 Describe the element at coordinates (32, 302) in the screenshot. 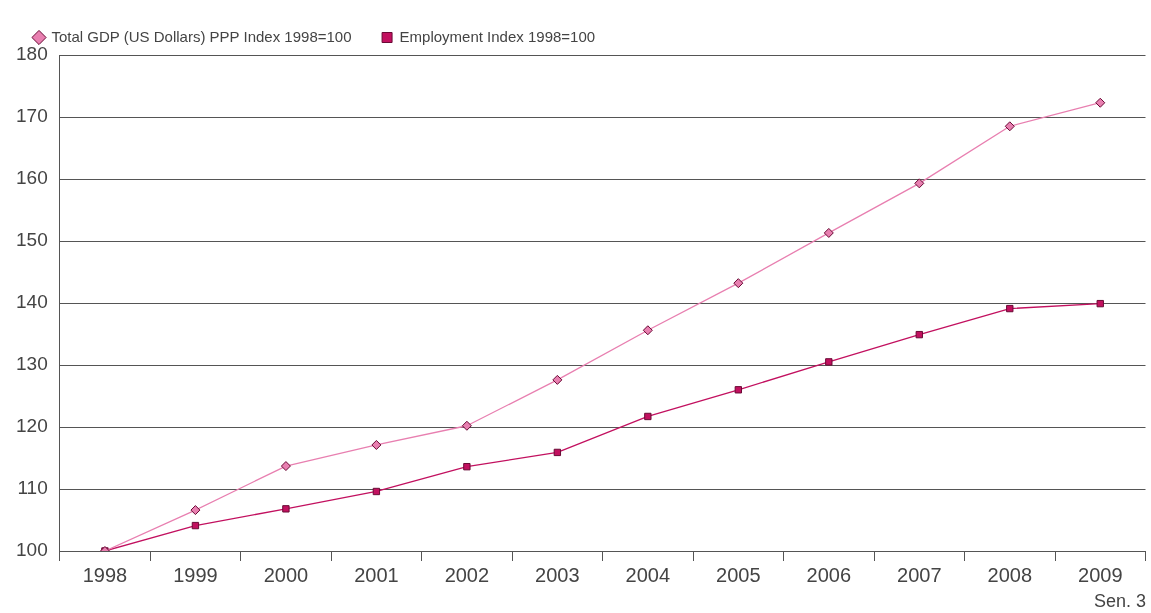

I see `y-tick-label: 140` at that location.